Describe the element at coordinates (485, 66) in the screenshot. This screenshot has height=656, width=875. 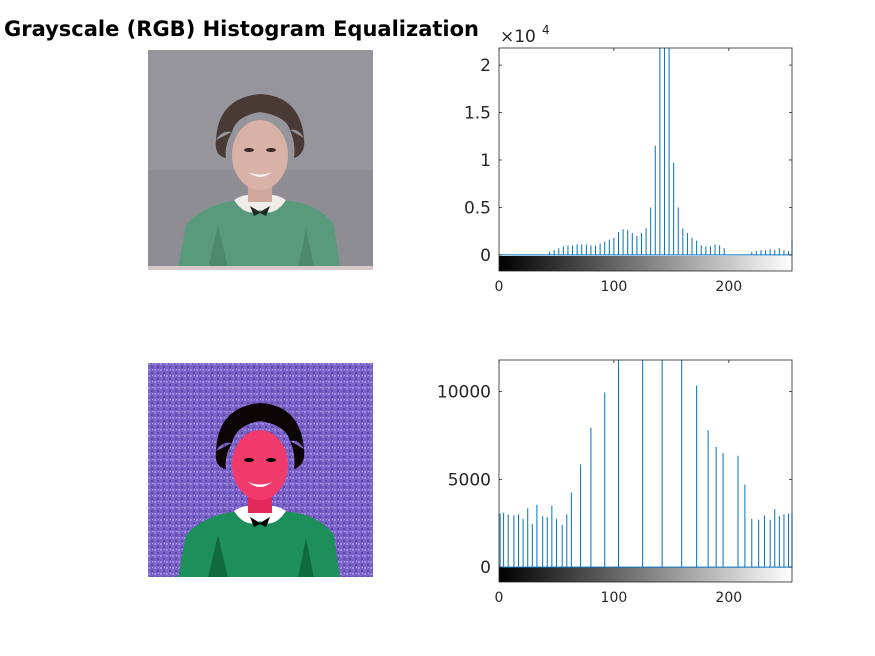
I see `y-tick-label: 2` at that location.